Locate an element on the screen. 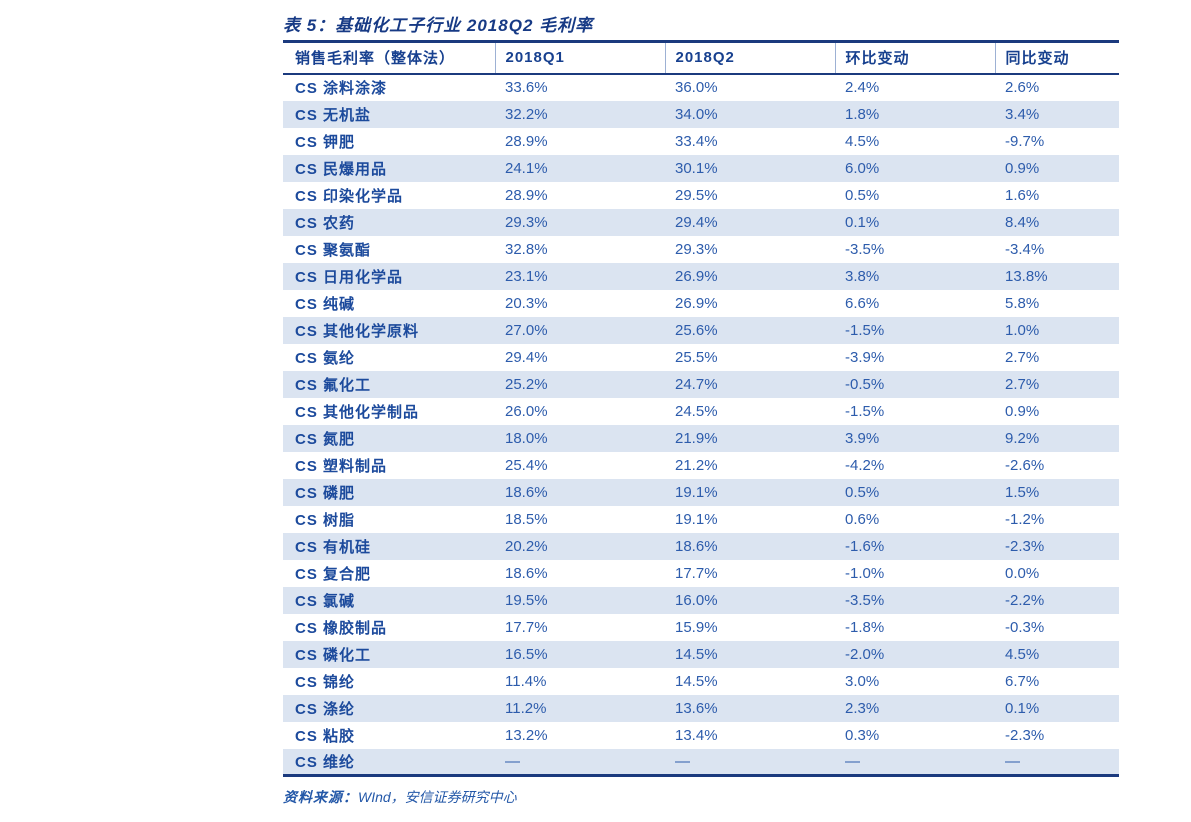  row-label-cell: CS 锦纶 is located at coordinates (325, 682).